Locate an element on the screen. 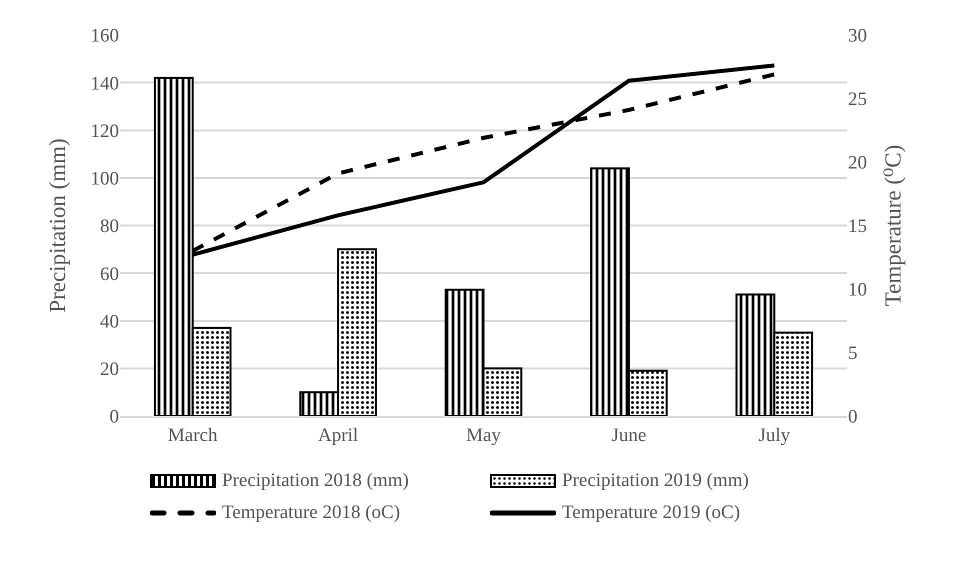  legend-label: Precipitation 2019 (mm) is located at coordinates (655, 481).